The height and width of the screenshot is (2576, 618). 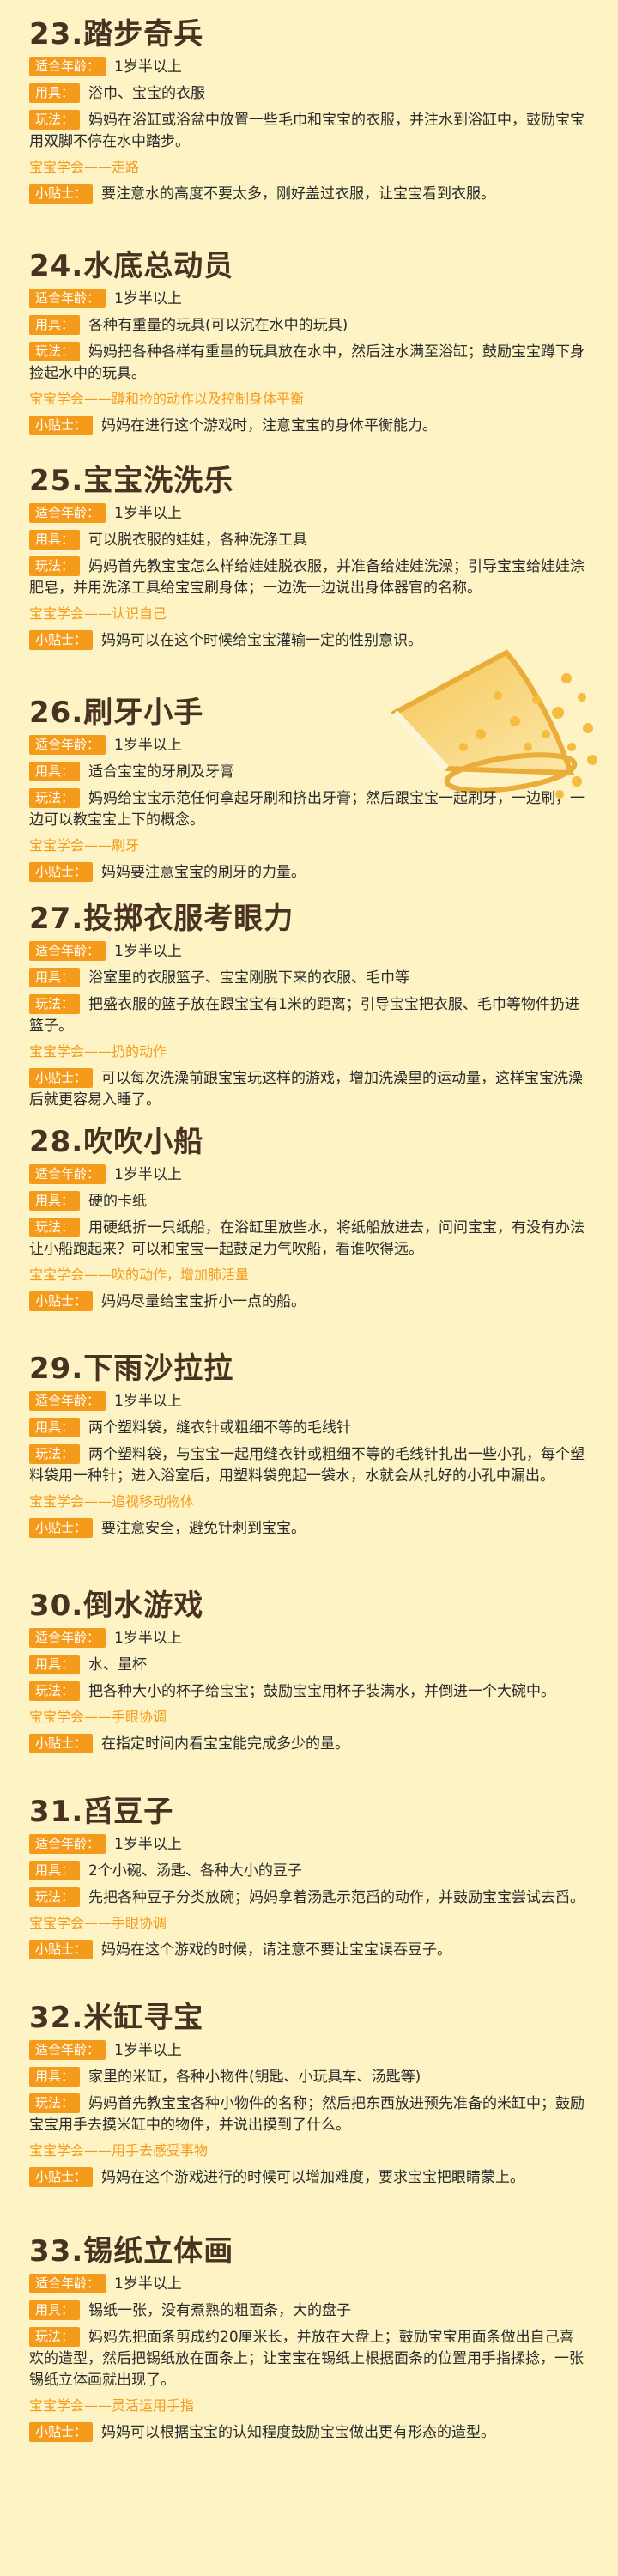 I want to click on tools-value: 锡纸一张，没有煮熟的粗面条，大的盘子, so click(x=220, y=2310).